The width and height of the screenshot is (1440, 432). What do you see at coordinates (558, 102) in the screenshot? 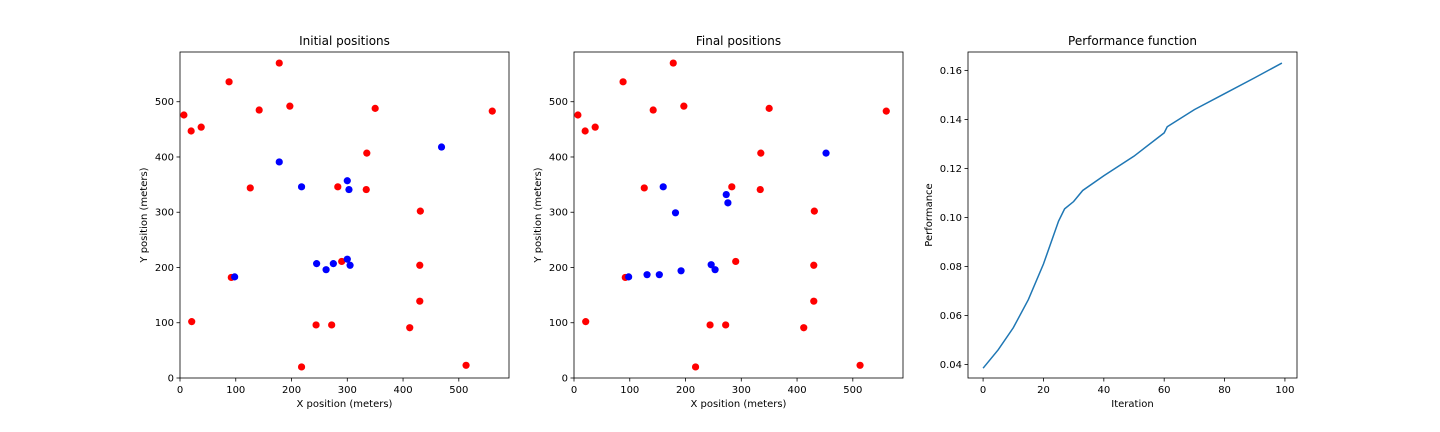
I see `y-tick-label: 500` at bounding box center [558, 102].